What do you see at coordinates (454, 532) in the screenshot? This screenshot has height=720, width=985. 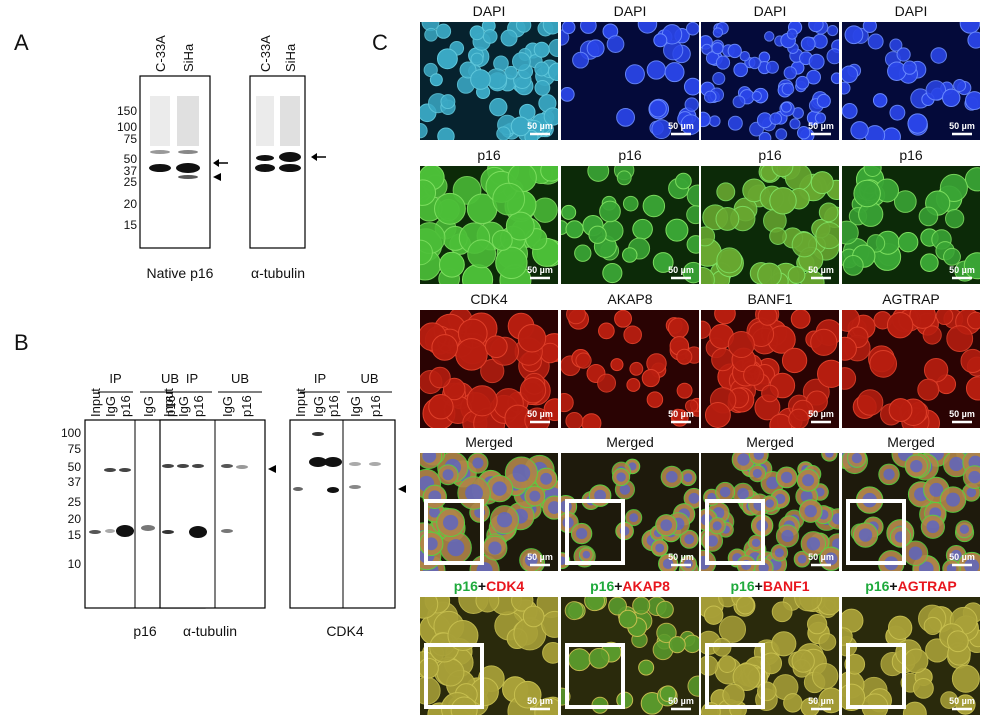 I see `inset` at bounding box center [454, 532].